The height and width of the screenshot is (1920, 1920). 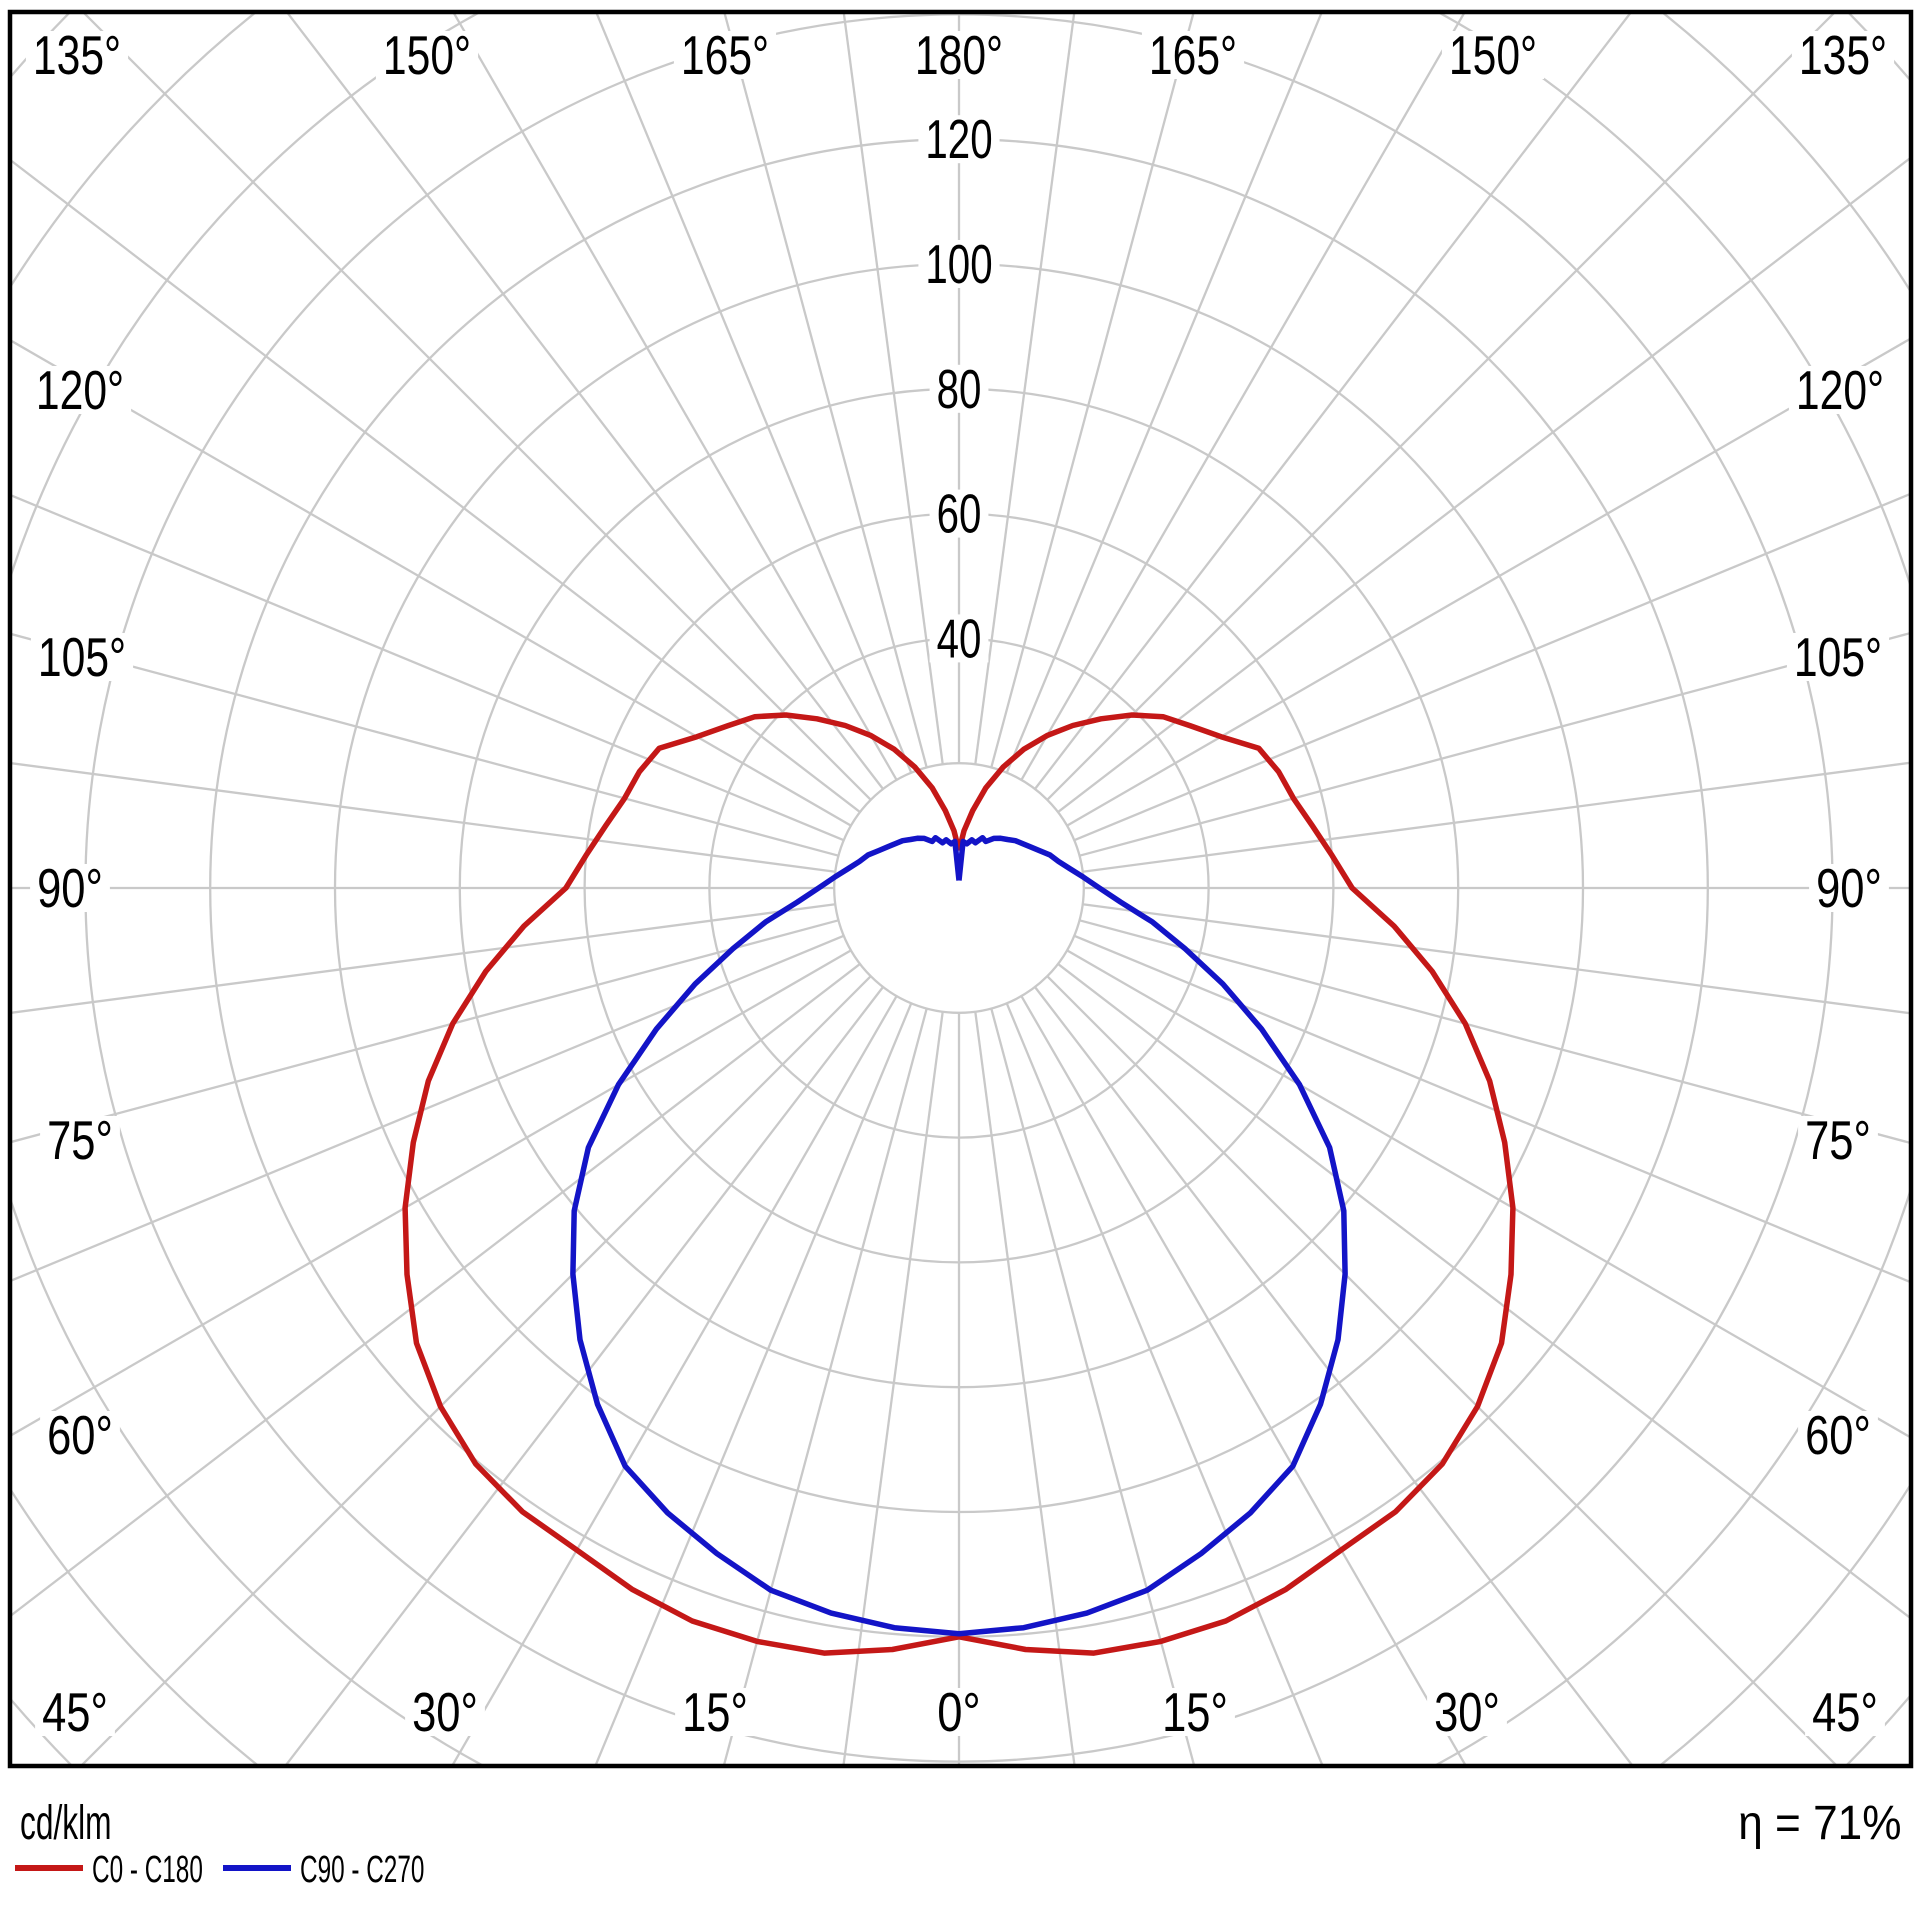 What do you see at coordinates (147, 1870) in the screenshot?
I see `legend-label-c0-c180: C0 - C180` at bounding box center [147, 1870].